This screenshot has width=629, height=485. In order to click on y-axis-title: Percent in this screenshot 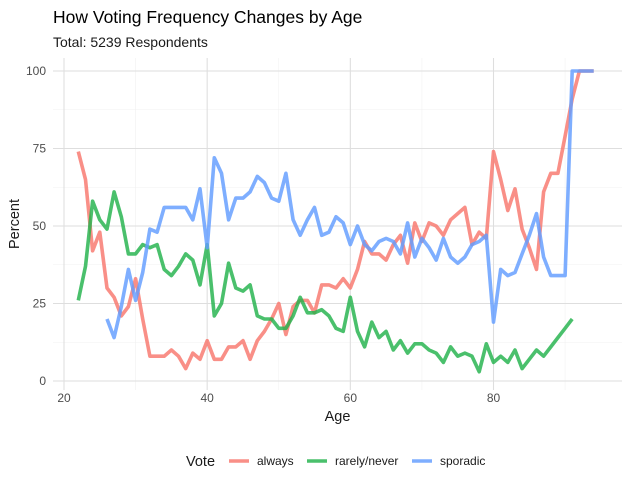, I will do `click(15, 224)`.